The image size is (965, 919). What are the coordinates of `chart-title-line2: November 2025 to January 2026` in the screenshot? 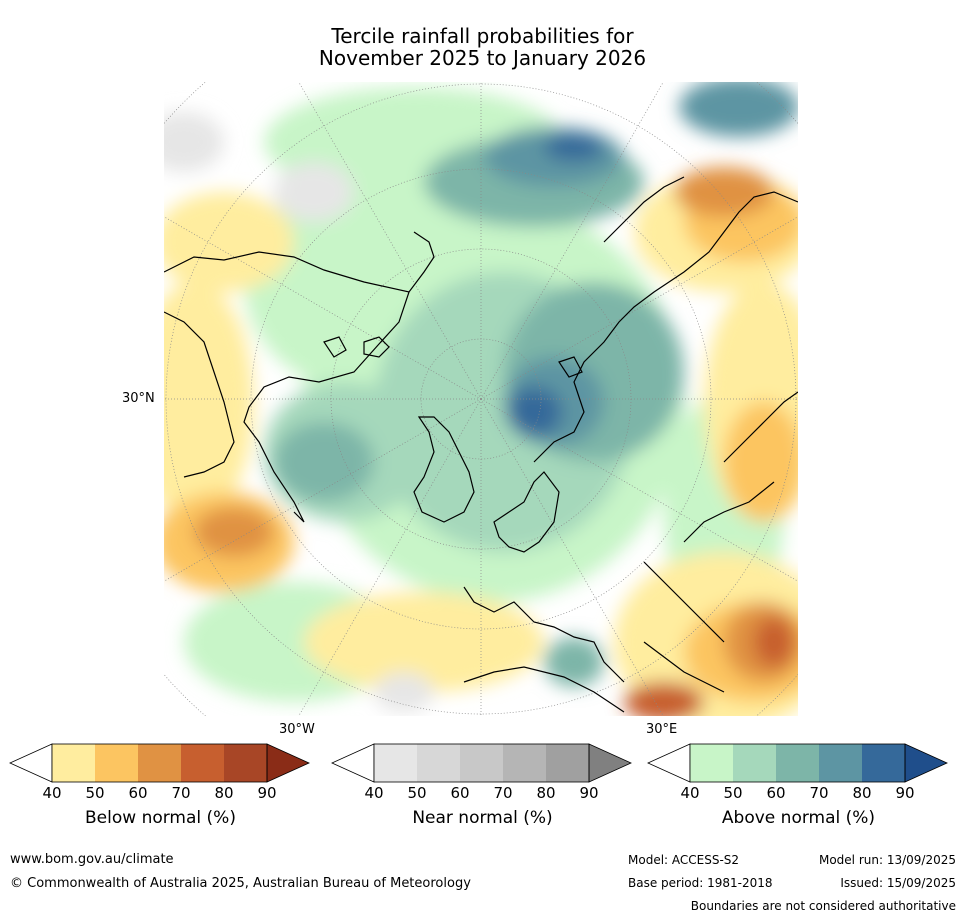 It's located at (482, 58).